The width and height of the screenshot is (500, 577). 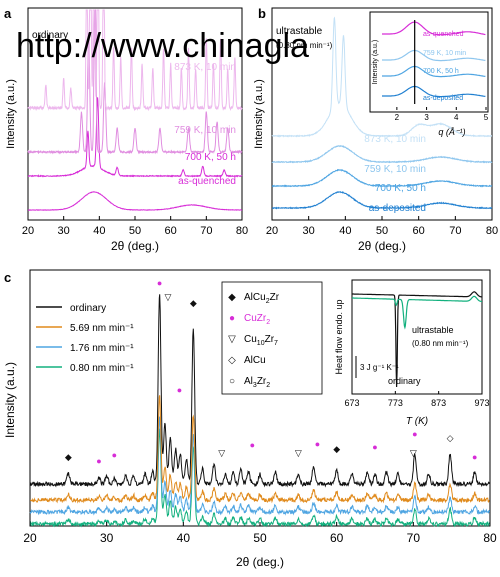 I want to click on panel-b-inset-curves, so click(x=434, y=59).